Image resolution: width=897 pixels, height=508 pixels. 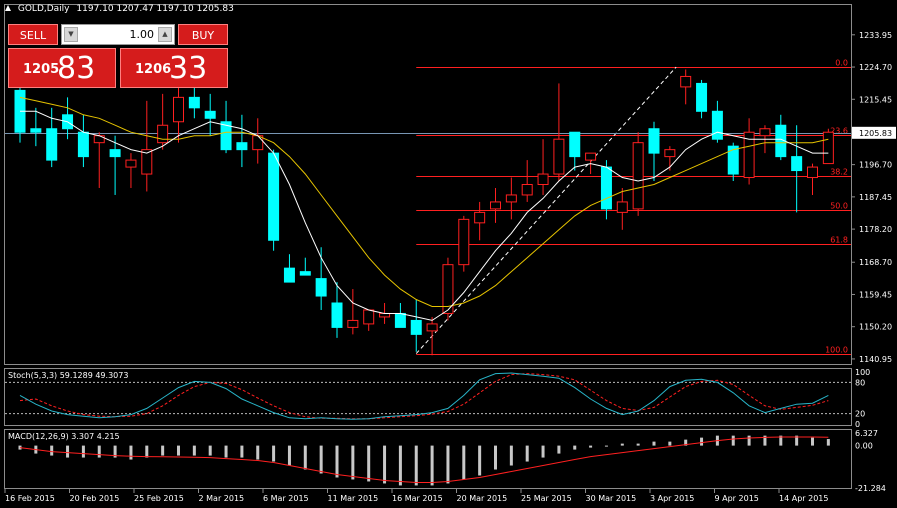 What do you see at coordinates (155, 9) in the screenshot?
I see `chart-ohlc: 1197.10 1207.47 1197.10 1205.83` at bounding box center [155, 9].